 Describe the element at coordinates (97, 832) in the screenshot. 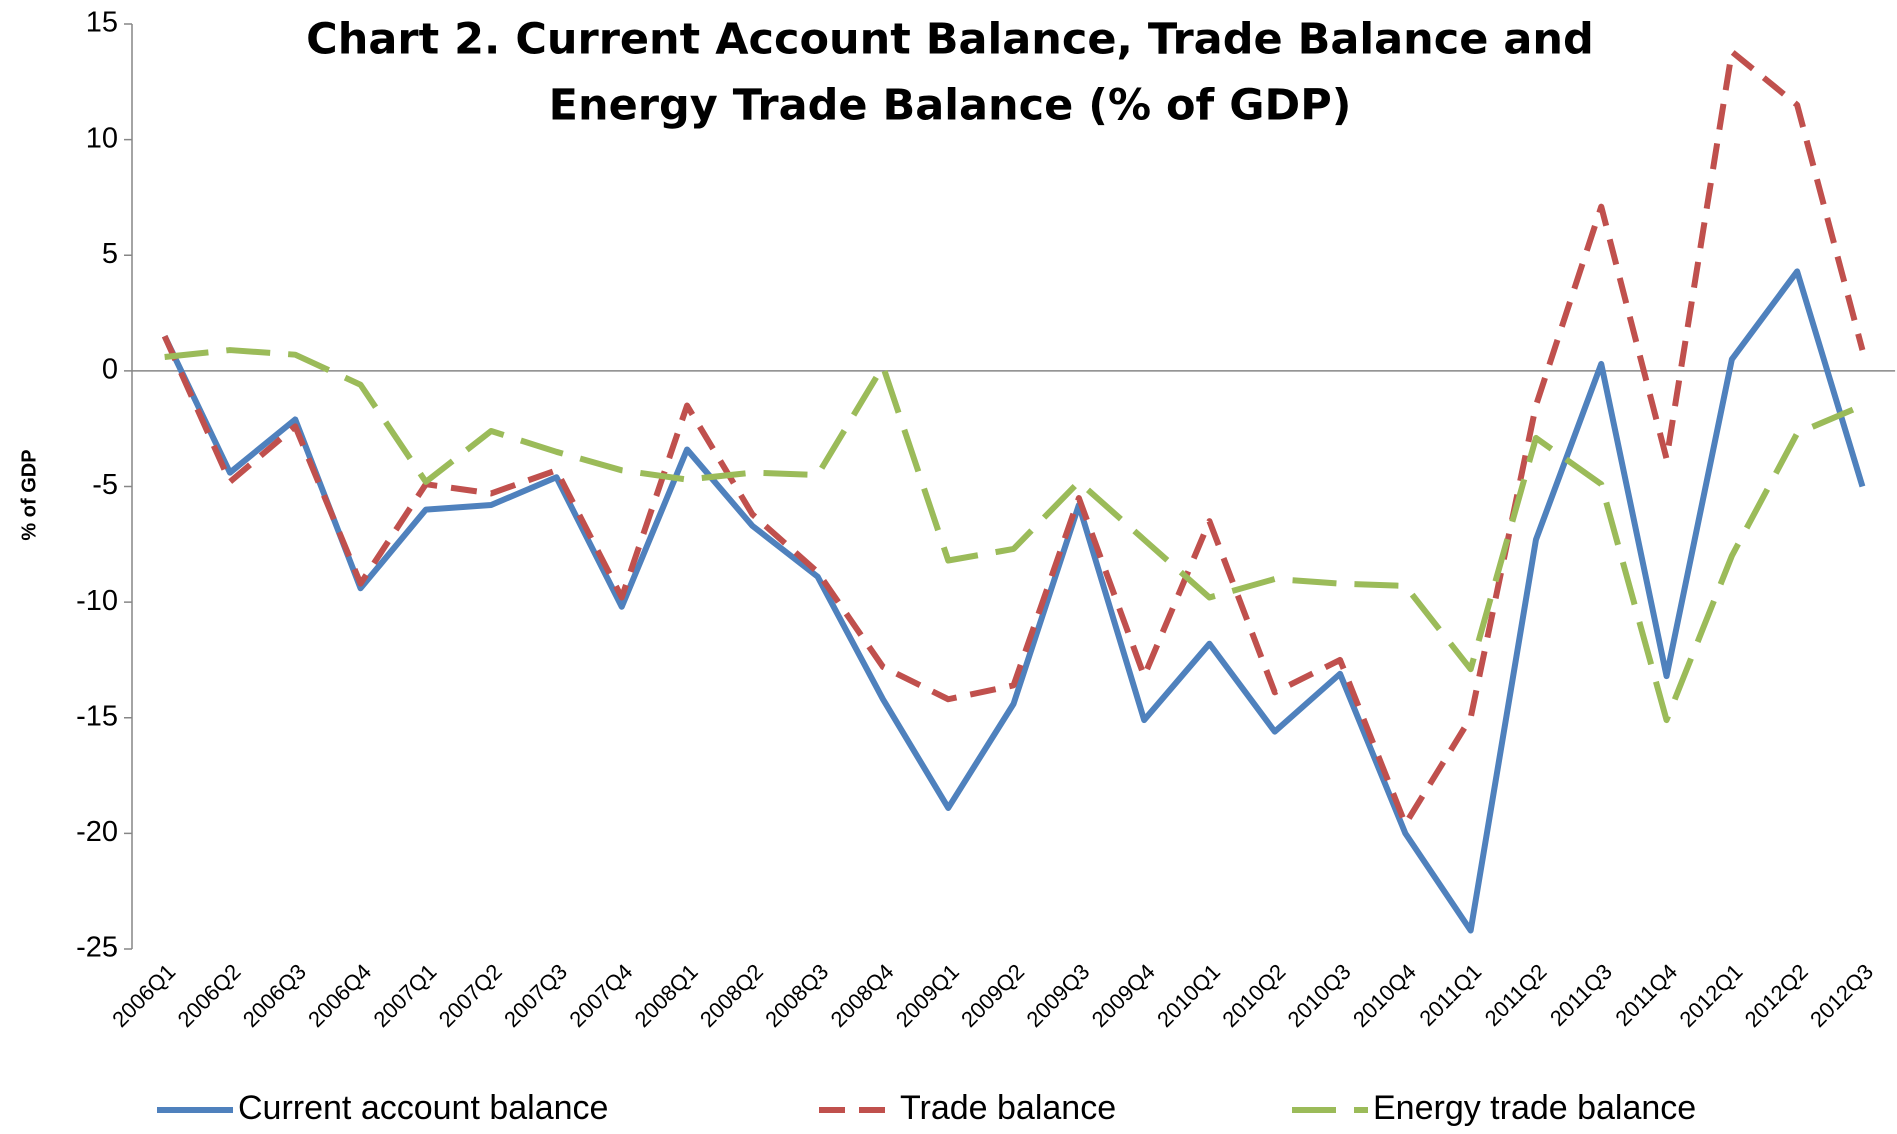

I see `y-tick-label: -20` at that location.